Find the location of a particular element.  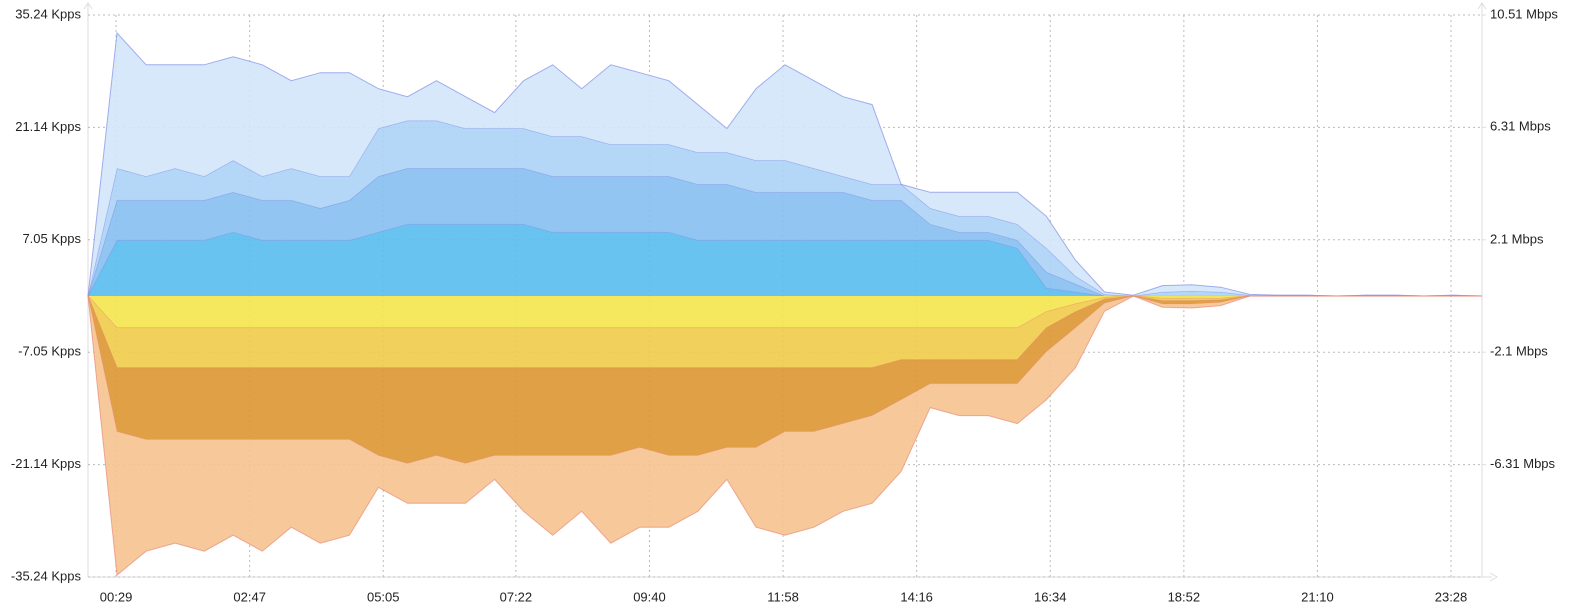

y2-tick-label: 10.51 Mbps is located at coordinates (1524, 13).